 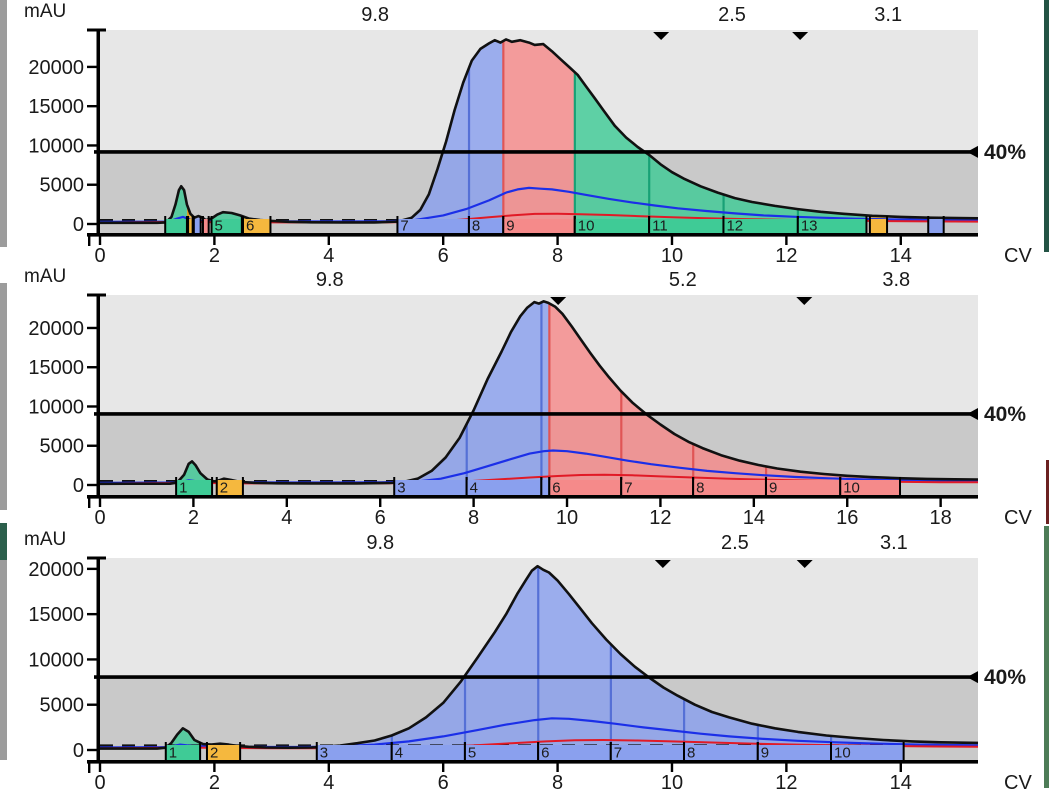 I want to click on x-tick-label: 6, so click(x=443, y=253).